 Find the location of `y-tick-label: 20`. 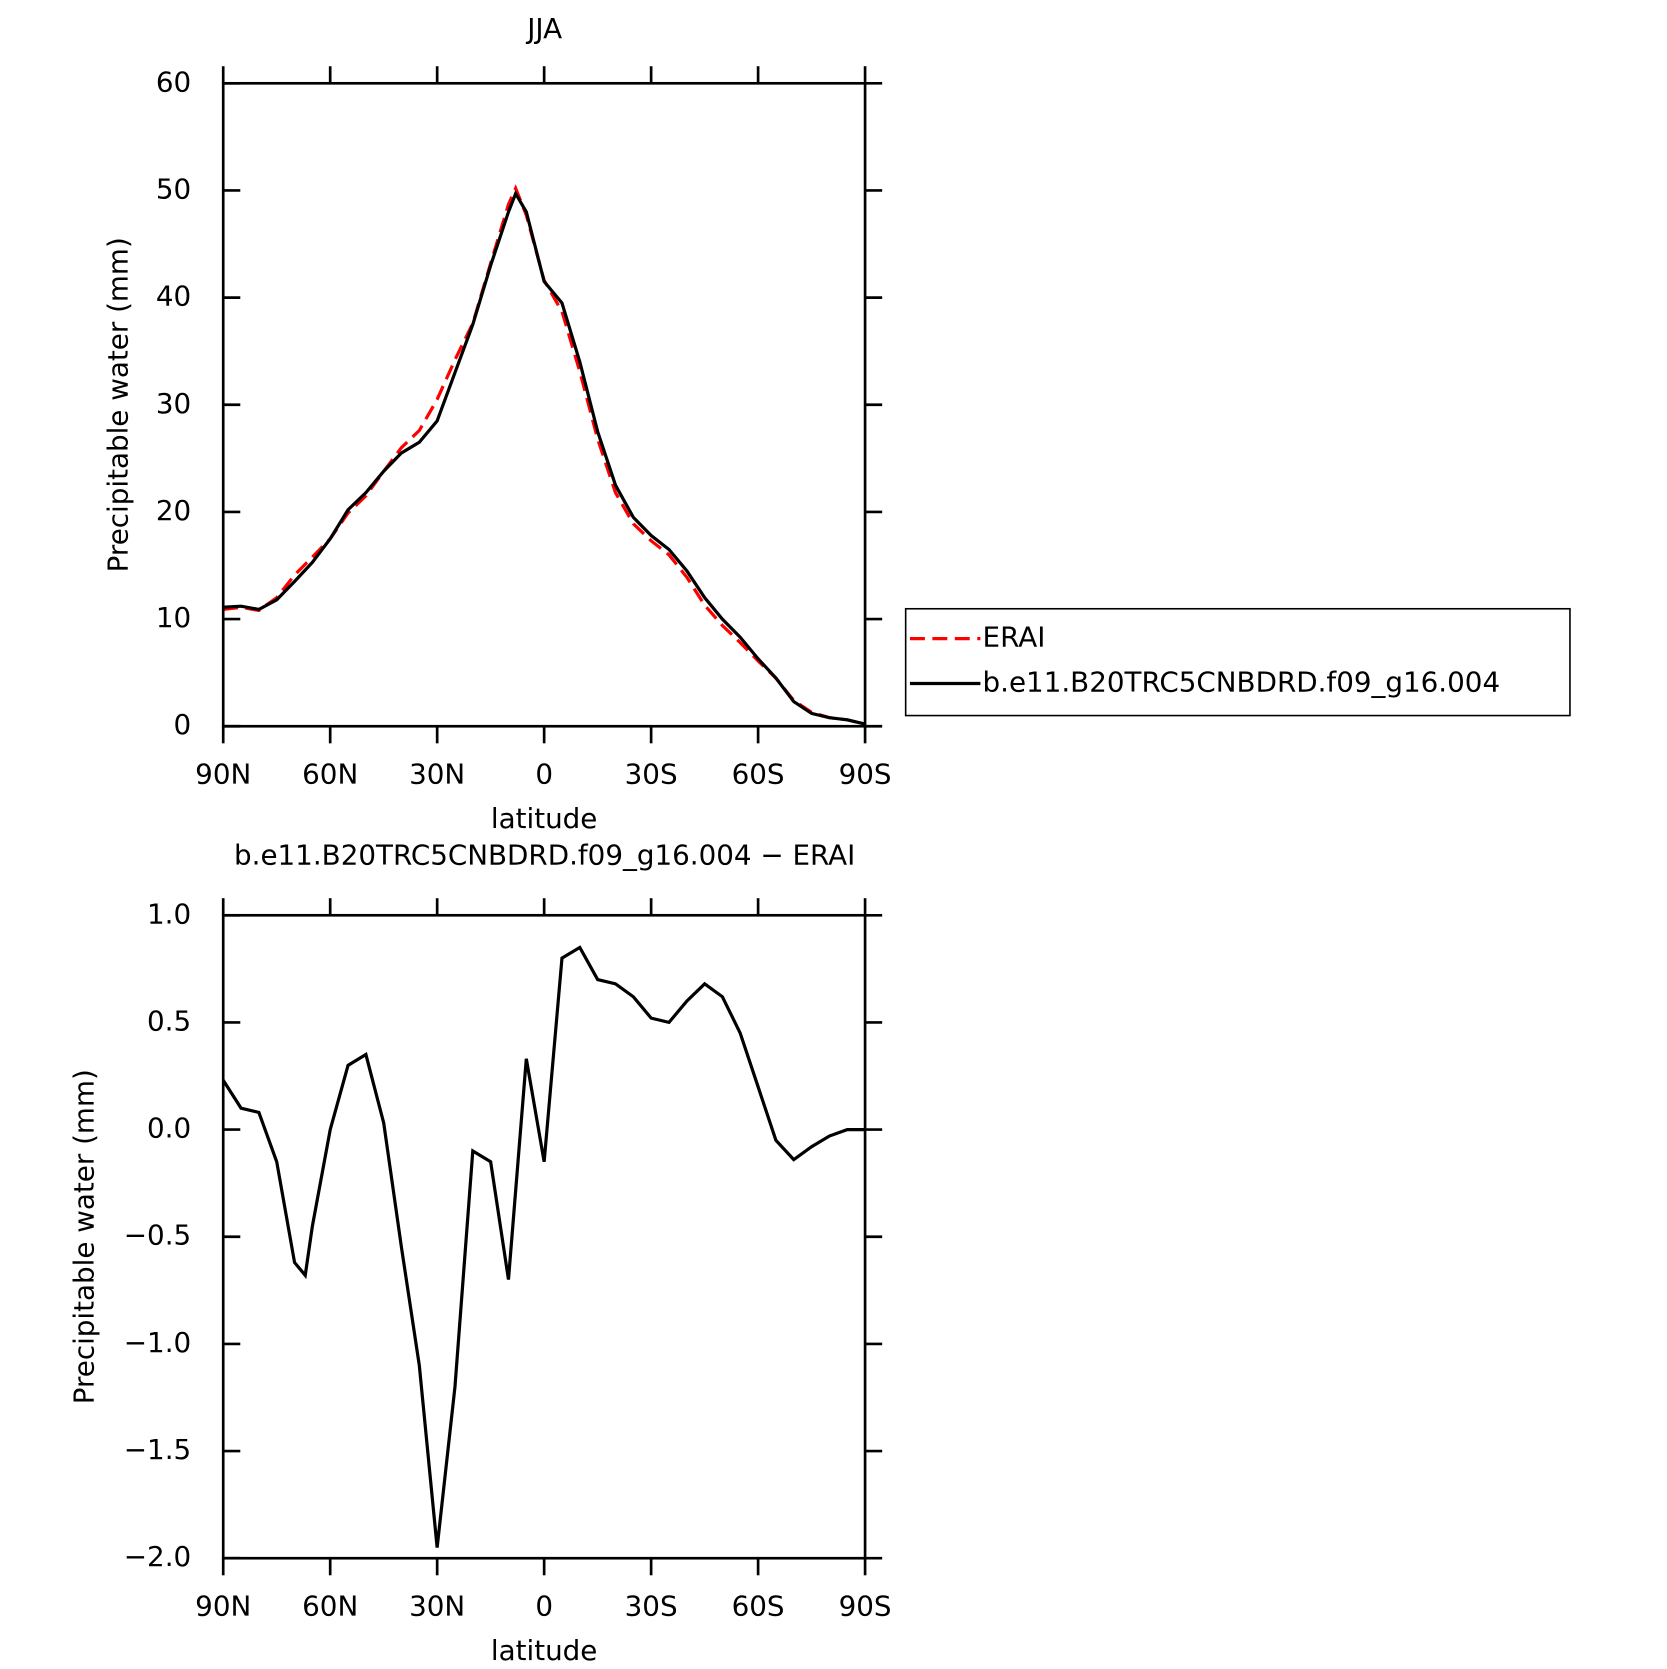

y-tick-label: 20 is located at coordinates (173, 510).